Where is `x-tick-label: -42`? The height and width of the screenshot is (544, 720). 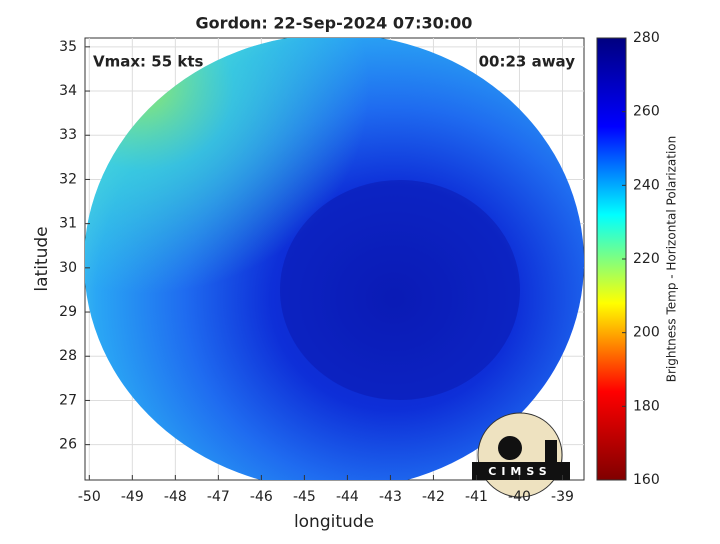 x-tick-label: -42 is located at coordinates (433, 497).